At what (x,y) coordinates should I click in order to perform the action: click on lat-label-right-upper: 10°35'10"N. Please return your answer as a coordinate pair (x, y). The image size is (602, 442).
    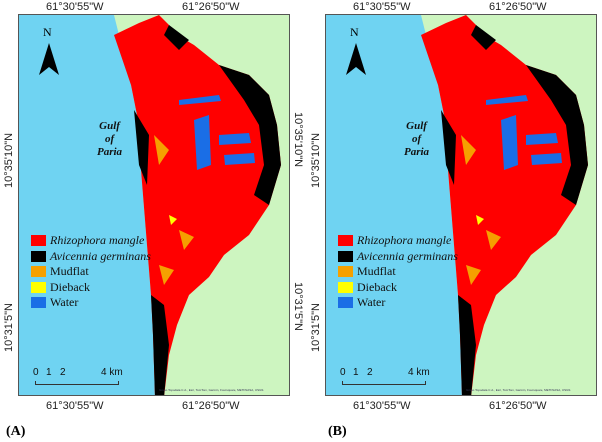
    Looking at the image, I should click on (298, 140).